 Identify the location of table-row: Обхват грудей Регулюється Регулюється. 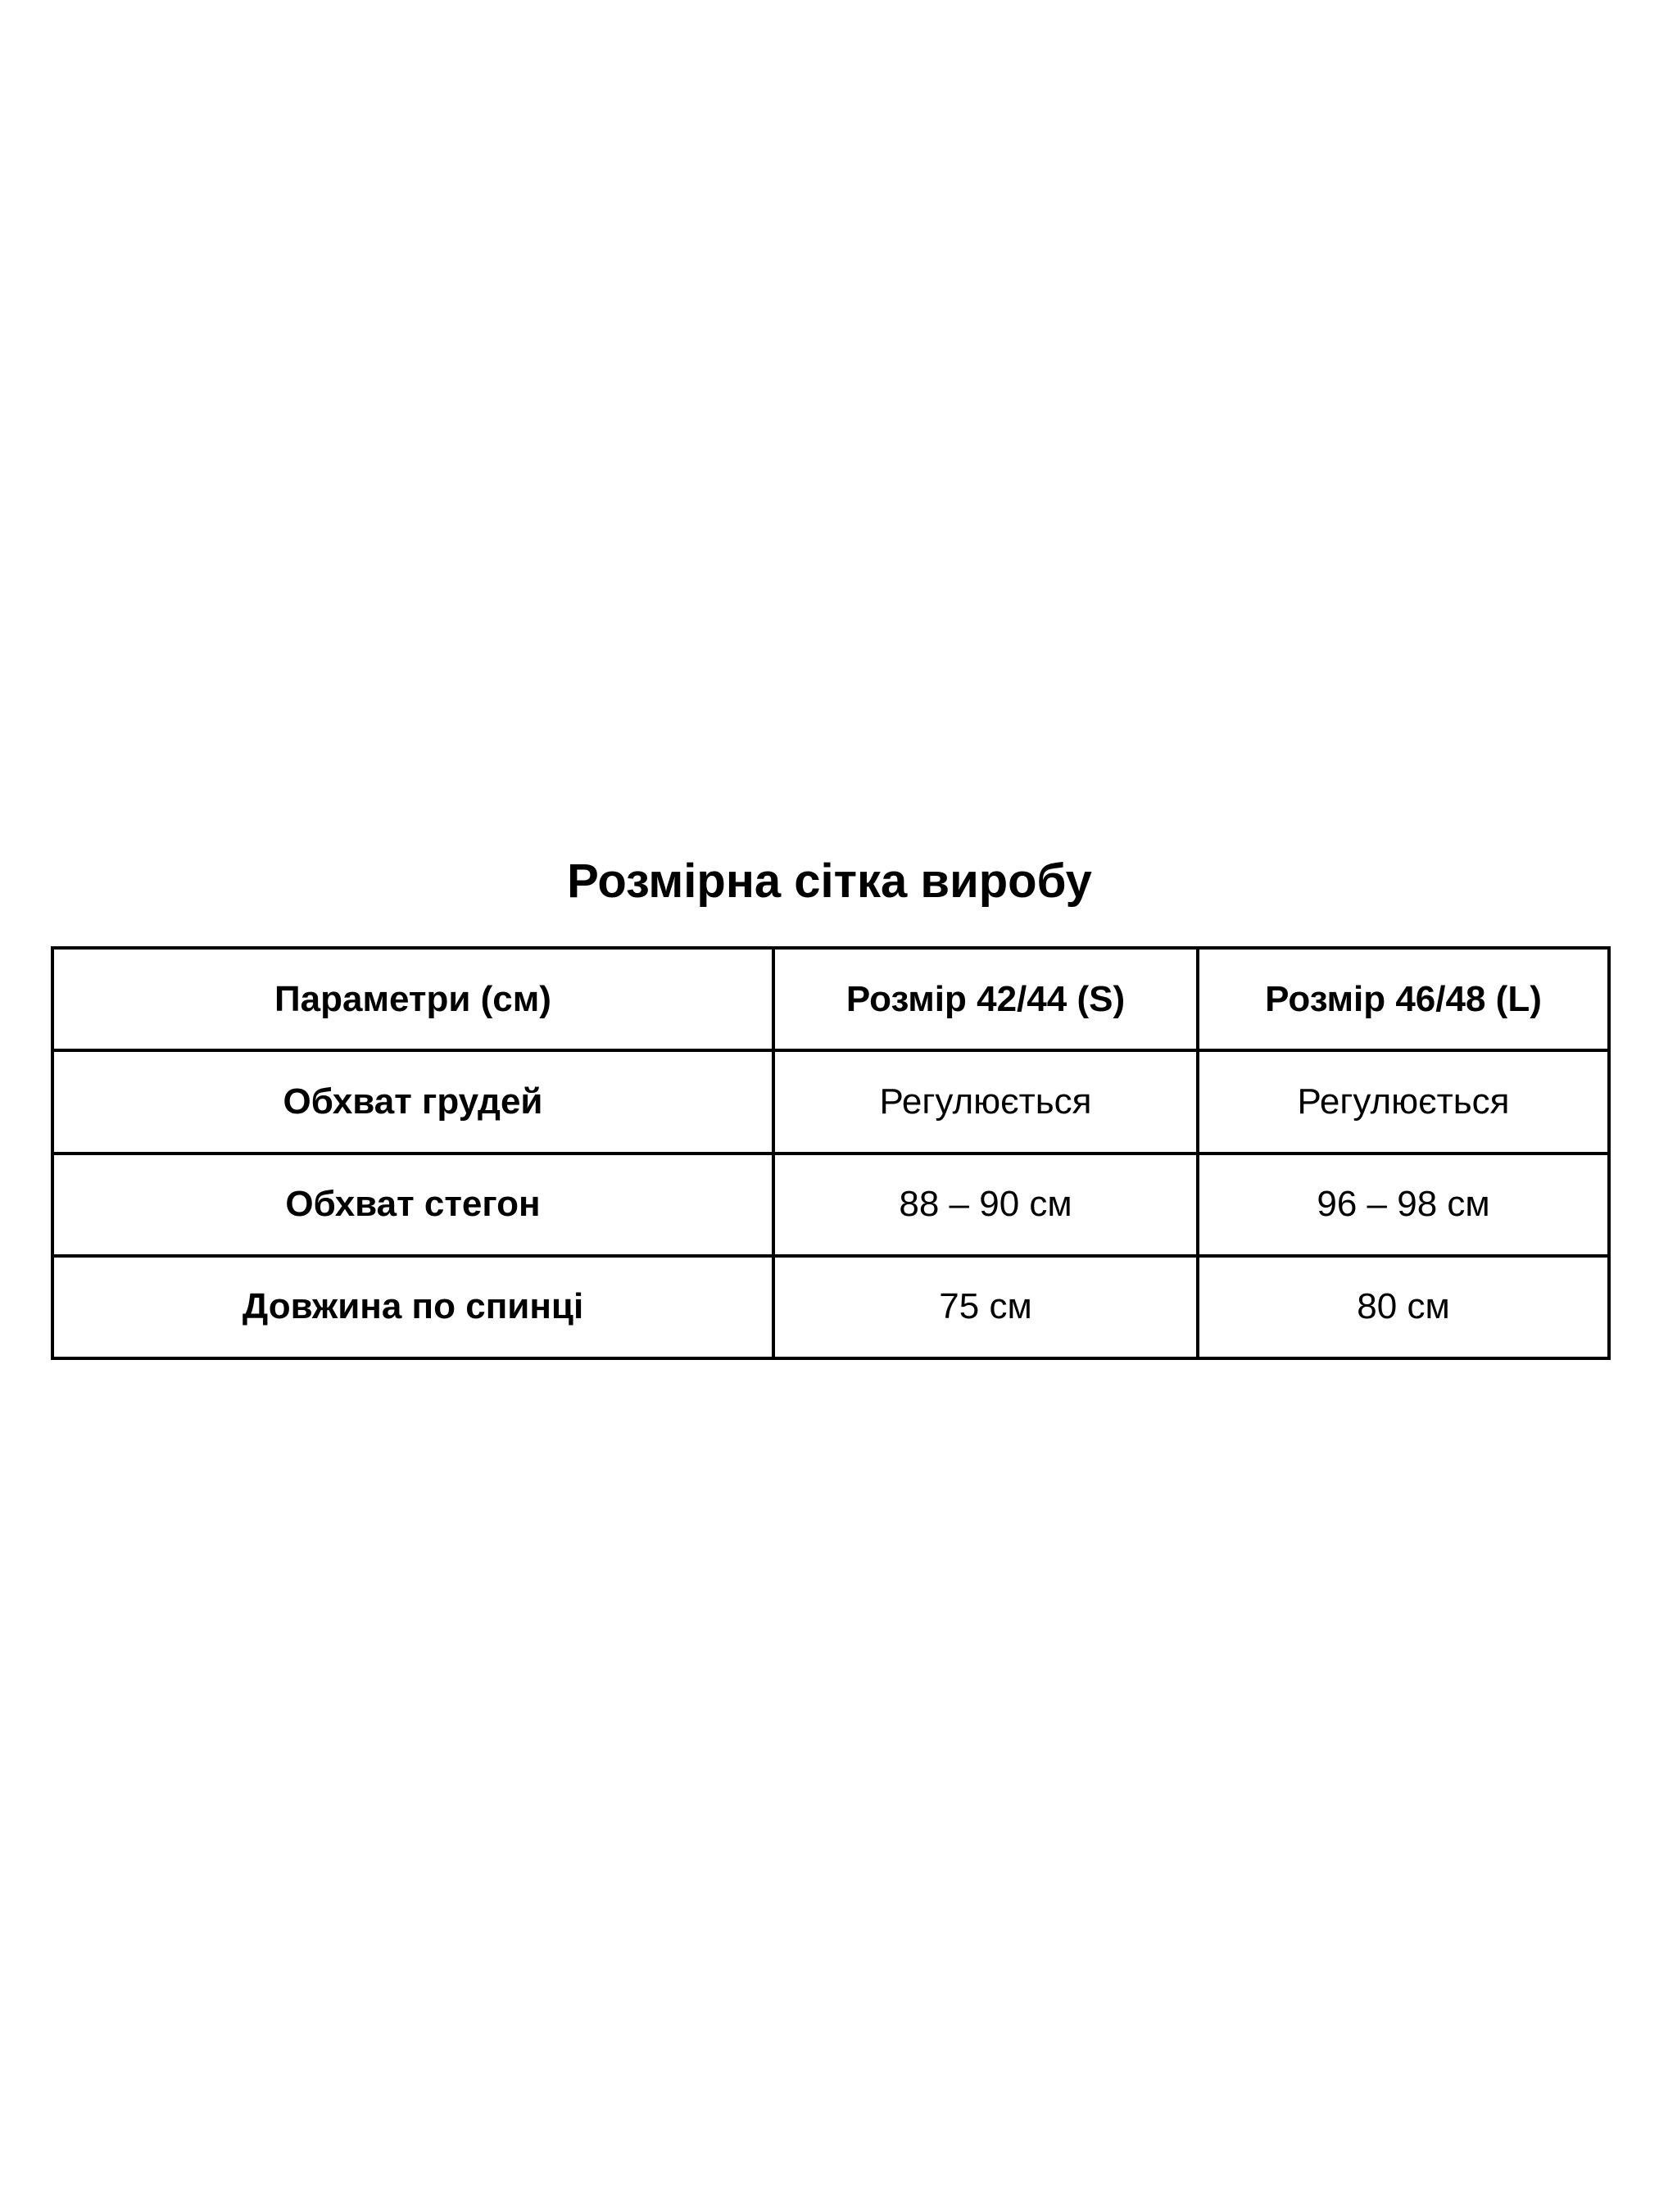
(831, 1102).